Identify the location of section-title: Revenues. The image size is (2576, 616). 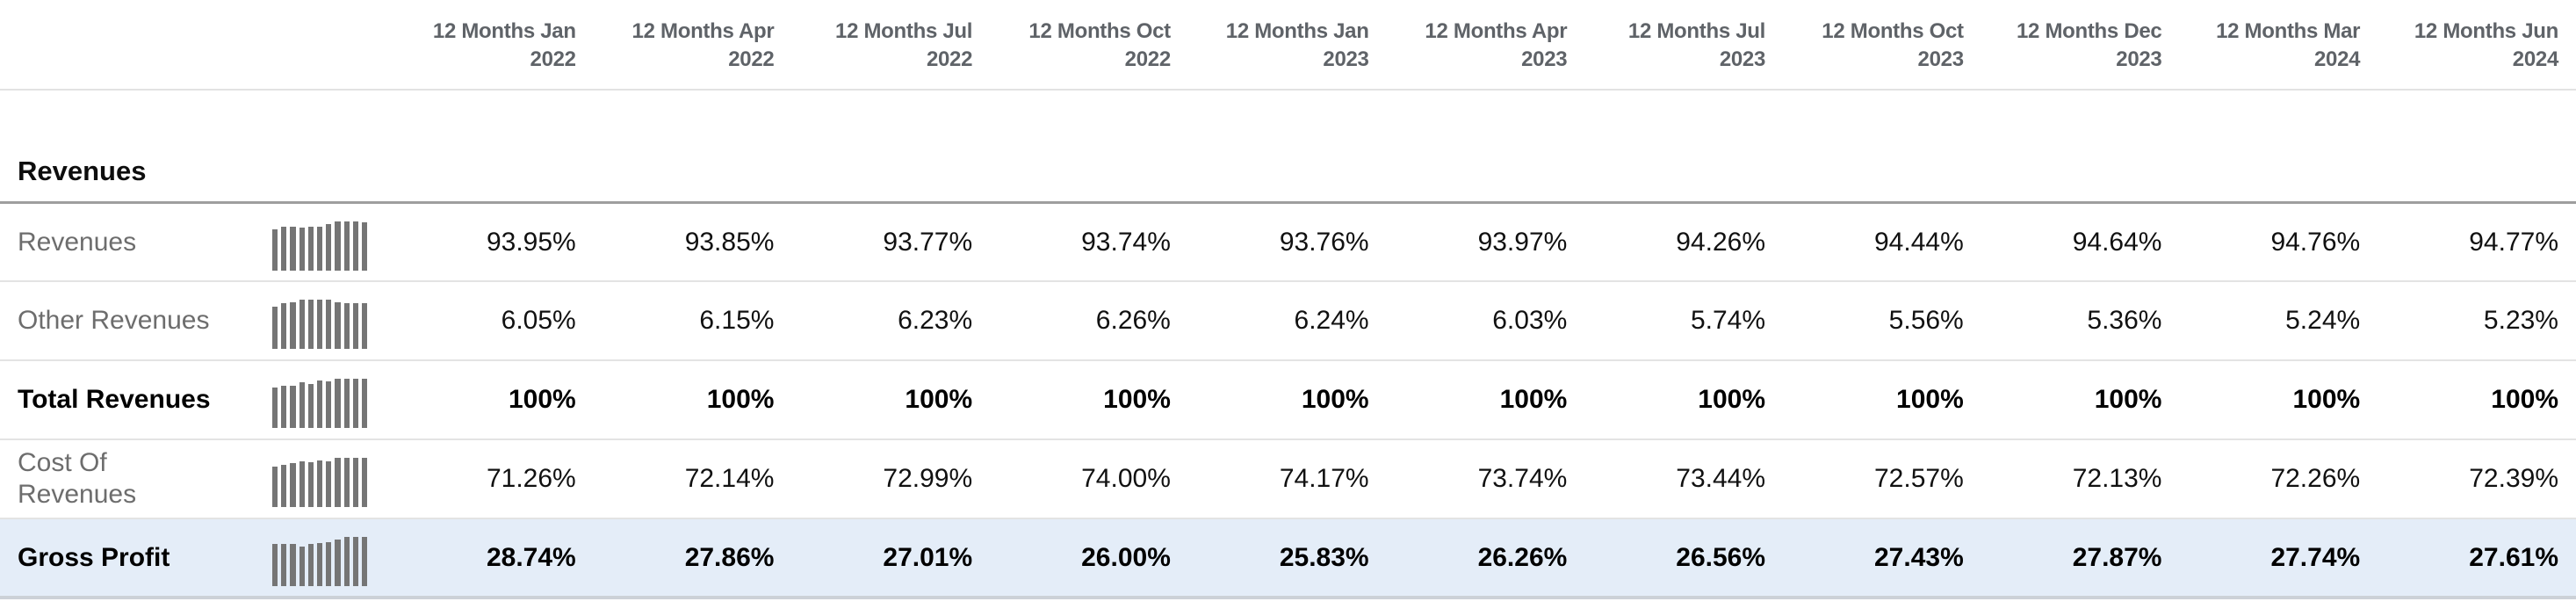
(82, 170).